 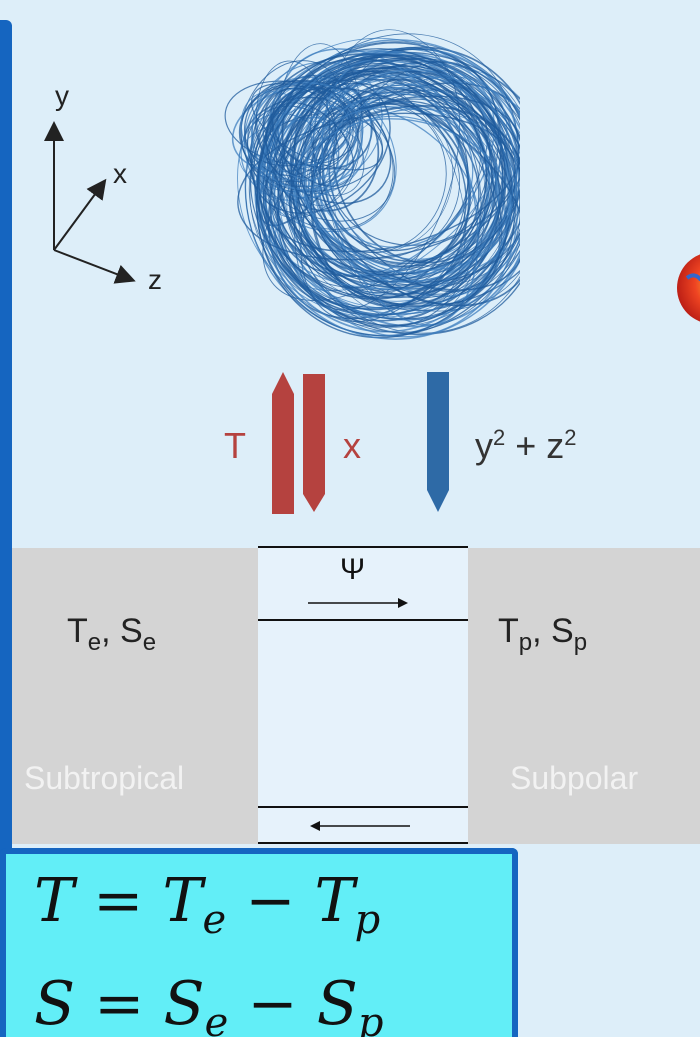 I want to click on psi-label: Ψ, so click(x=353, y=569).